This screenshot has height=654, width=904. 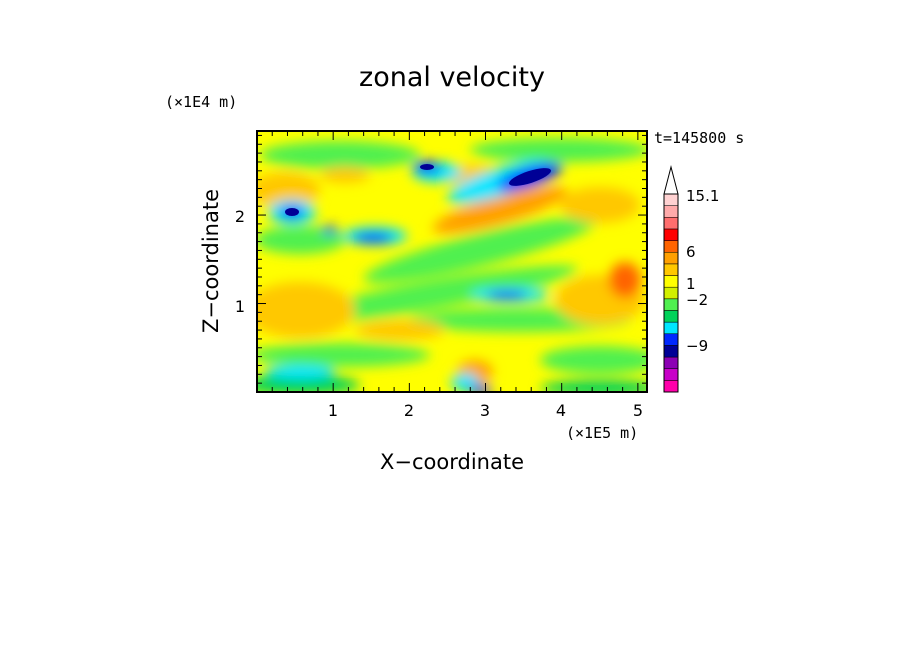 What do you see at coordinates (333, 410) in the screenshot?
I see `x-tick-label: 1` at bounding box center [333, 410].